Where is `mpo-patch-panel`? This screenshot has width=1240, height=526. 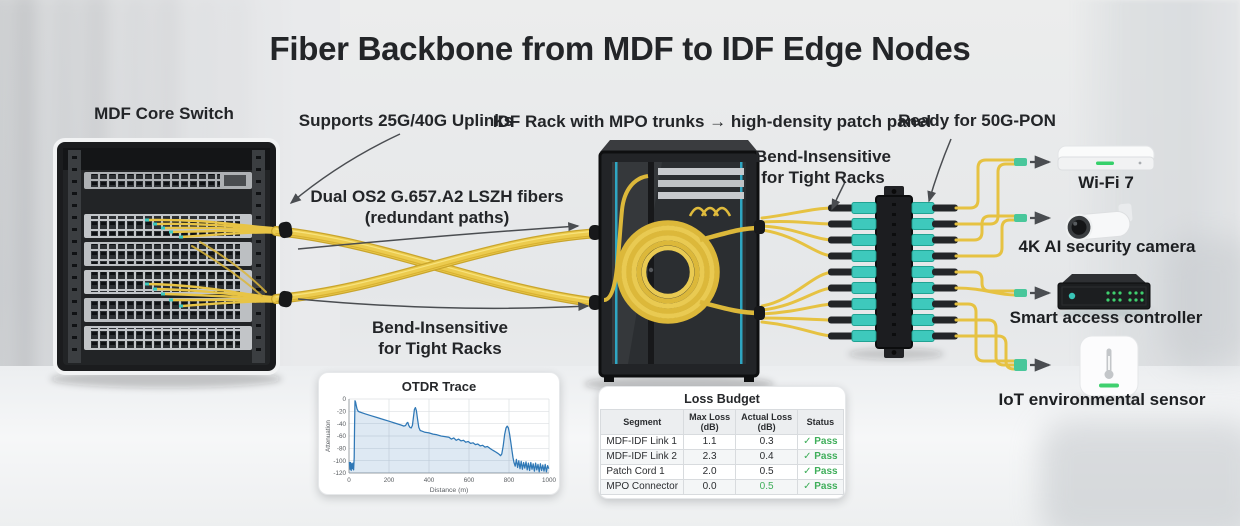
mpo-patch-panel is located at coordinates (893, 272).